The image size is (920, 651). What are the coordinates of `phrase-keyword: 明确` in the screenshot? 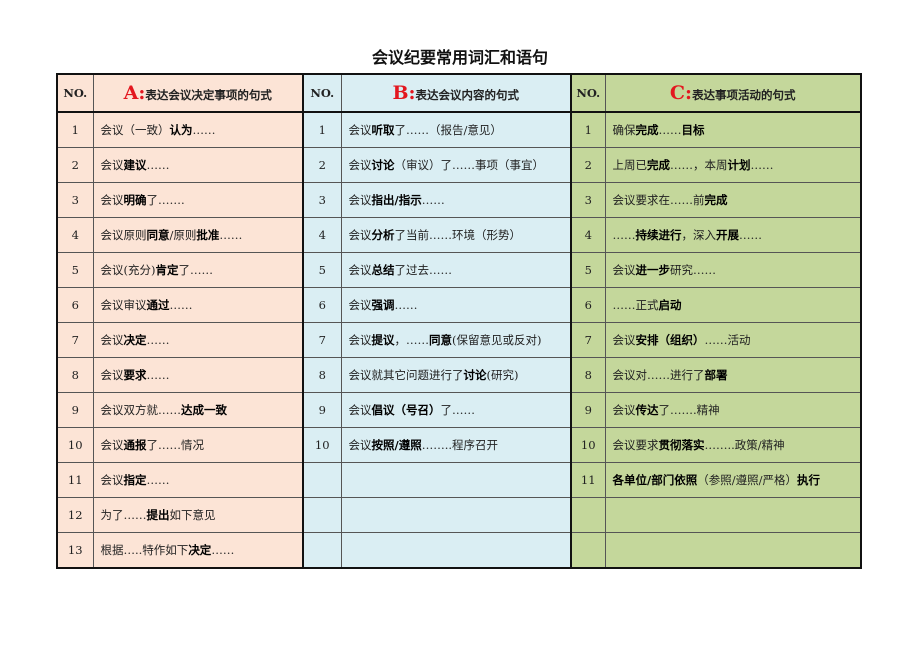 It's located at (135, 200).